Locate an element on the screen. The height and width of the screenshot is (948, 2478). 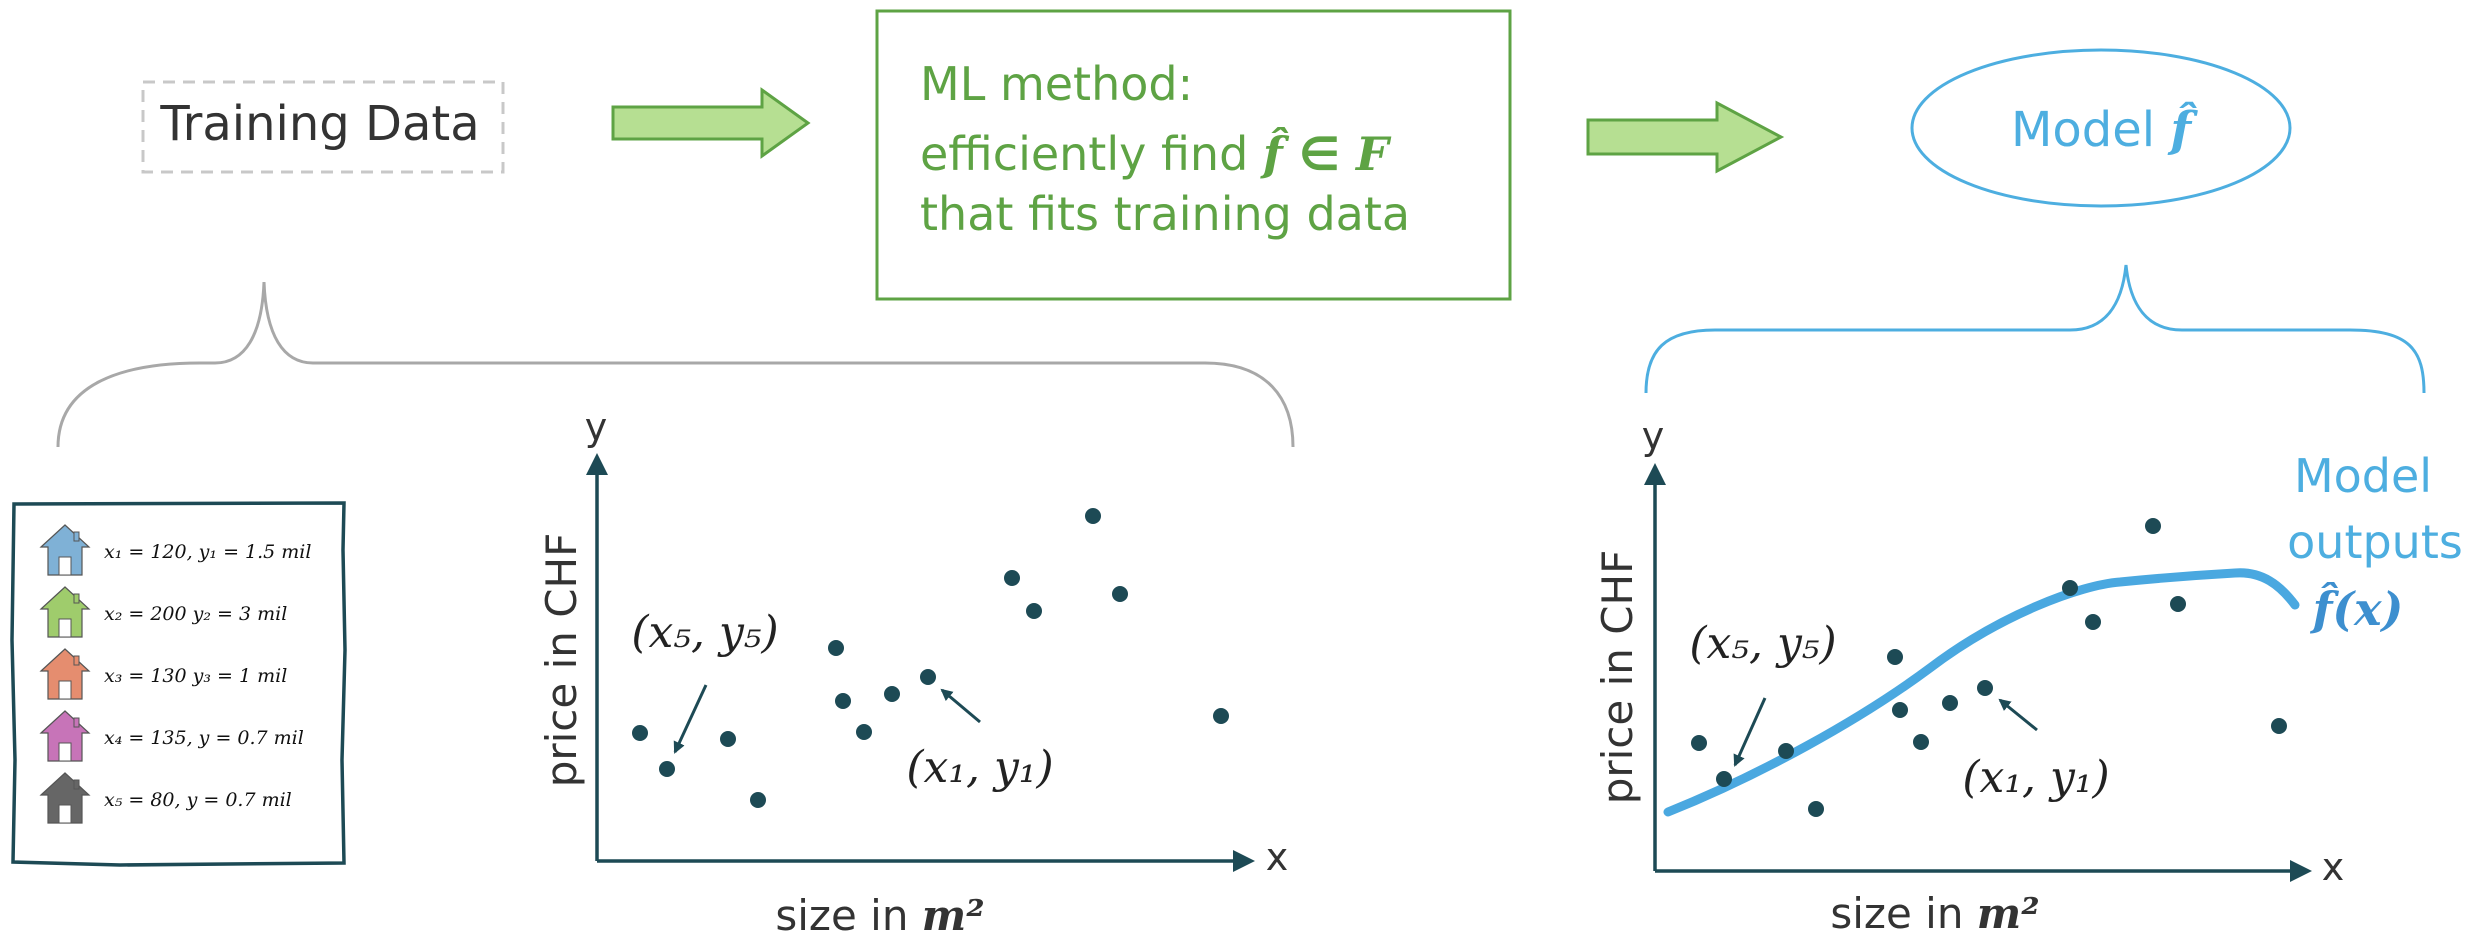
training-data-node: Training Data is located at coordinates (323, 127).